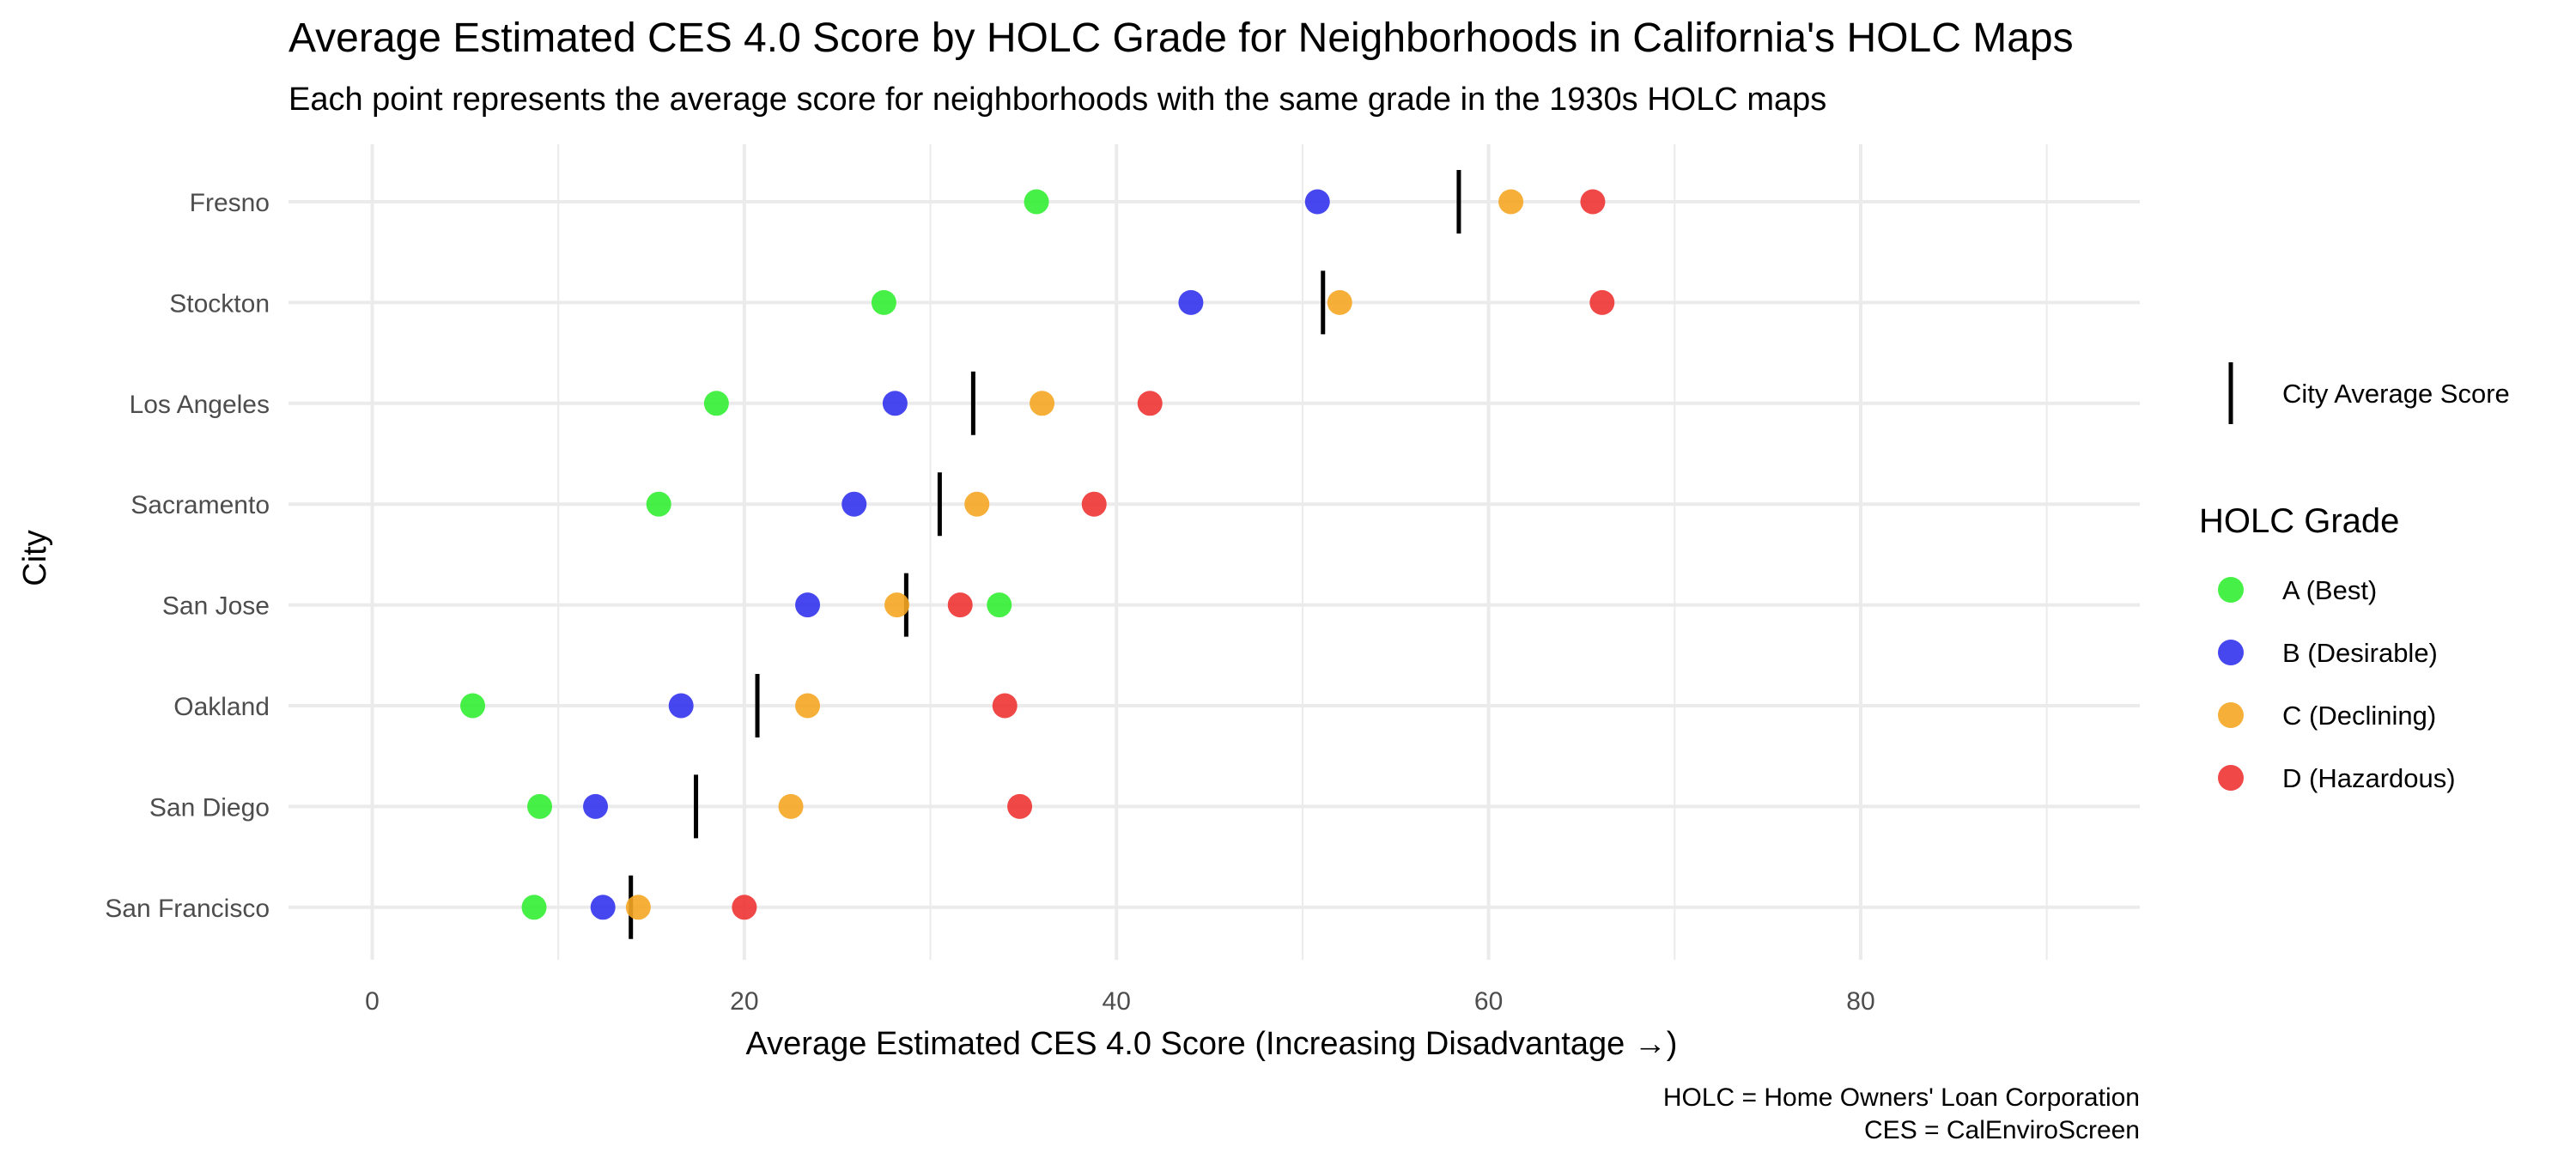 Image resolution: width=2576 pixels, height=1159 pixels. I want to click on y-tick-label: San Jose, so click(216, 607).